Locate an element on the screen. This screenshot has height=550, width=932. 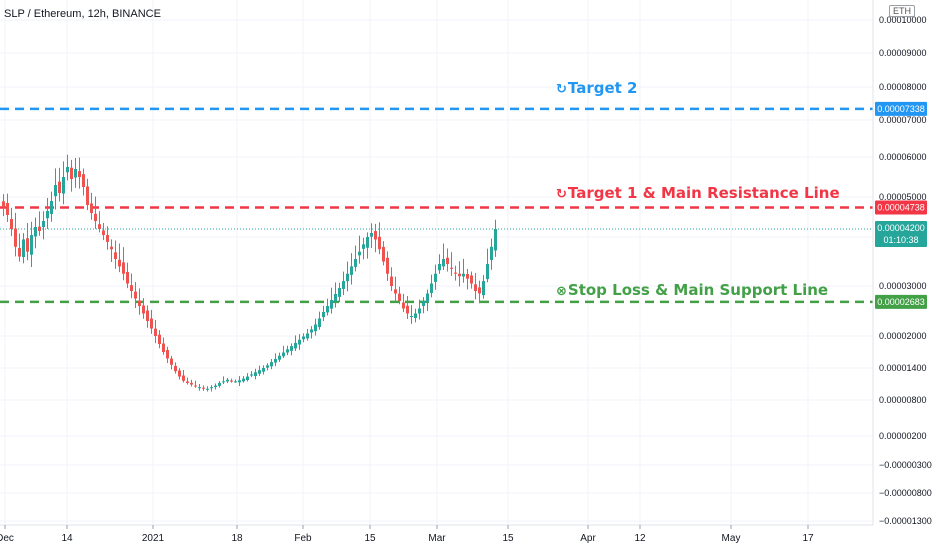
cross-circle-icon: ⊗ is located at coordinates (561, 291).